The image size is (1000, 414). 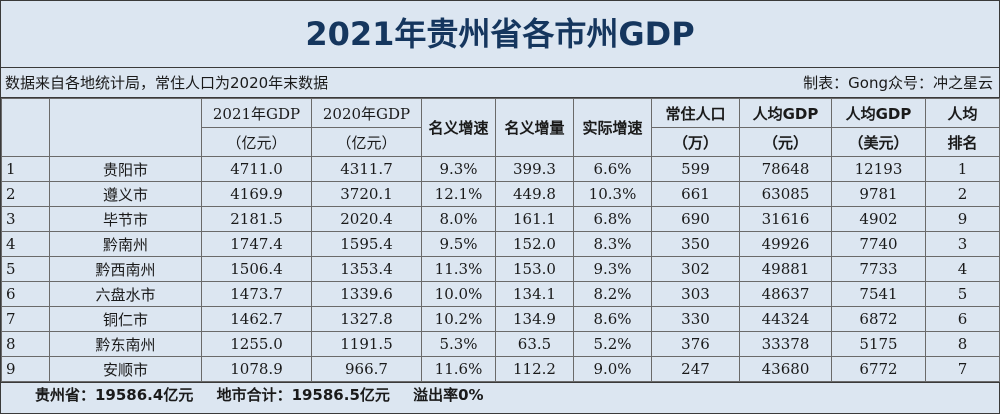 I want to click on city-sum: 地市合计：19586.5亿元, so click(x=303, y=395).